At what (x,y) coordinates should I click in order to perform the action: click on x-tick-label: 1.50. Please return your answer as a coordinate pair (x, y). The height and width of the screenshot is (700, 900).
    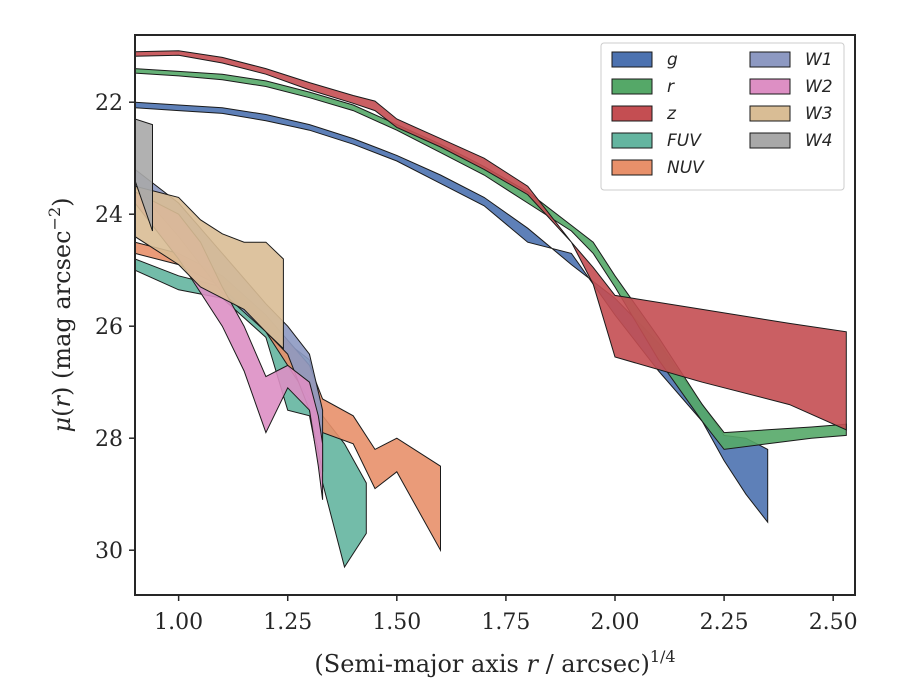
    Looking at the image, I should click on (396, 622).